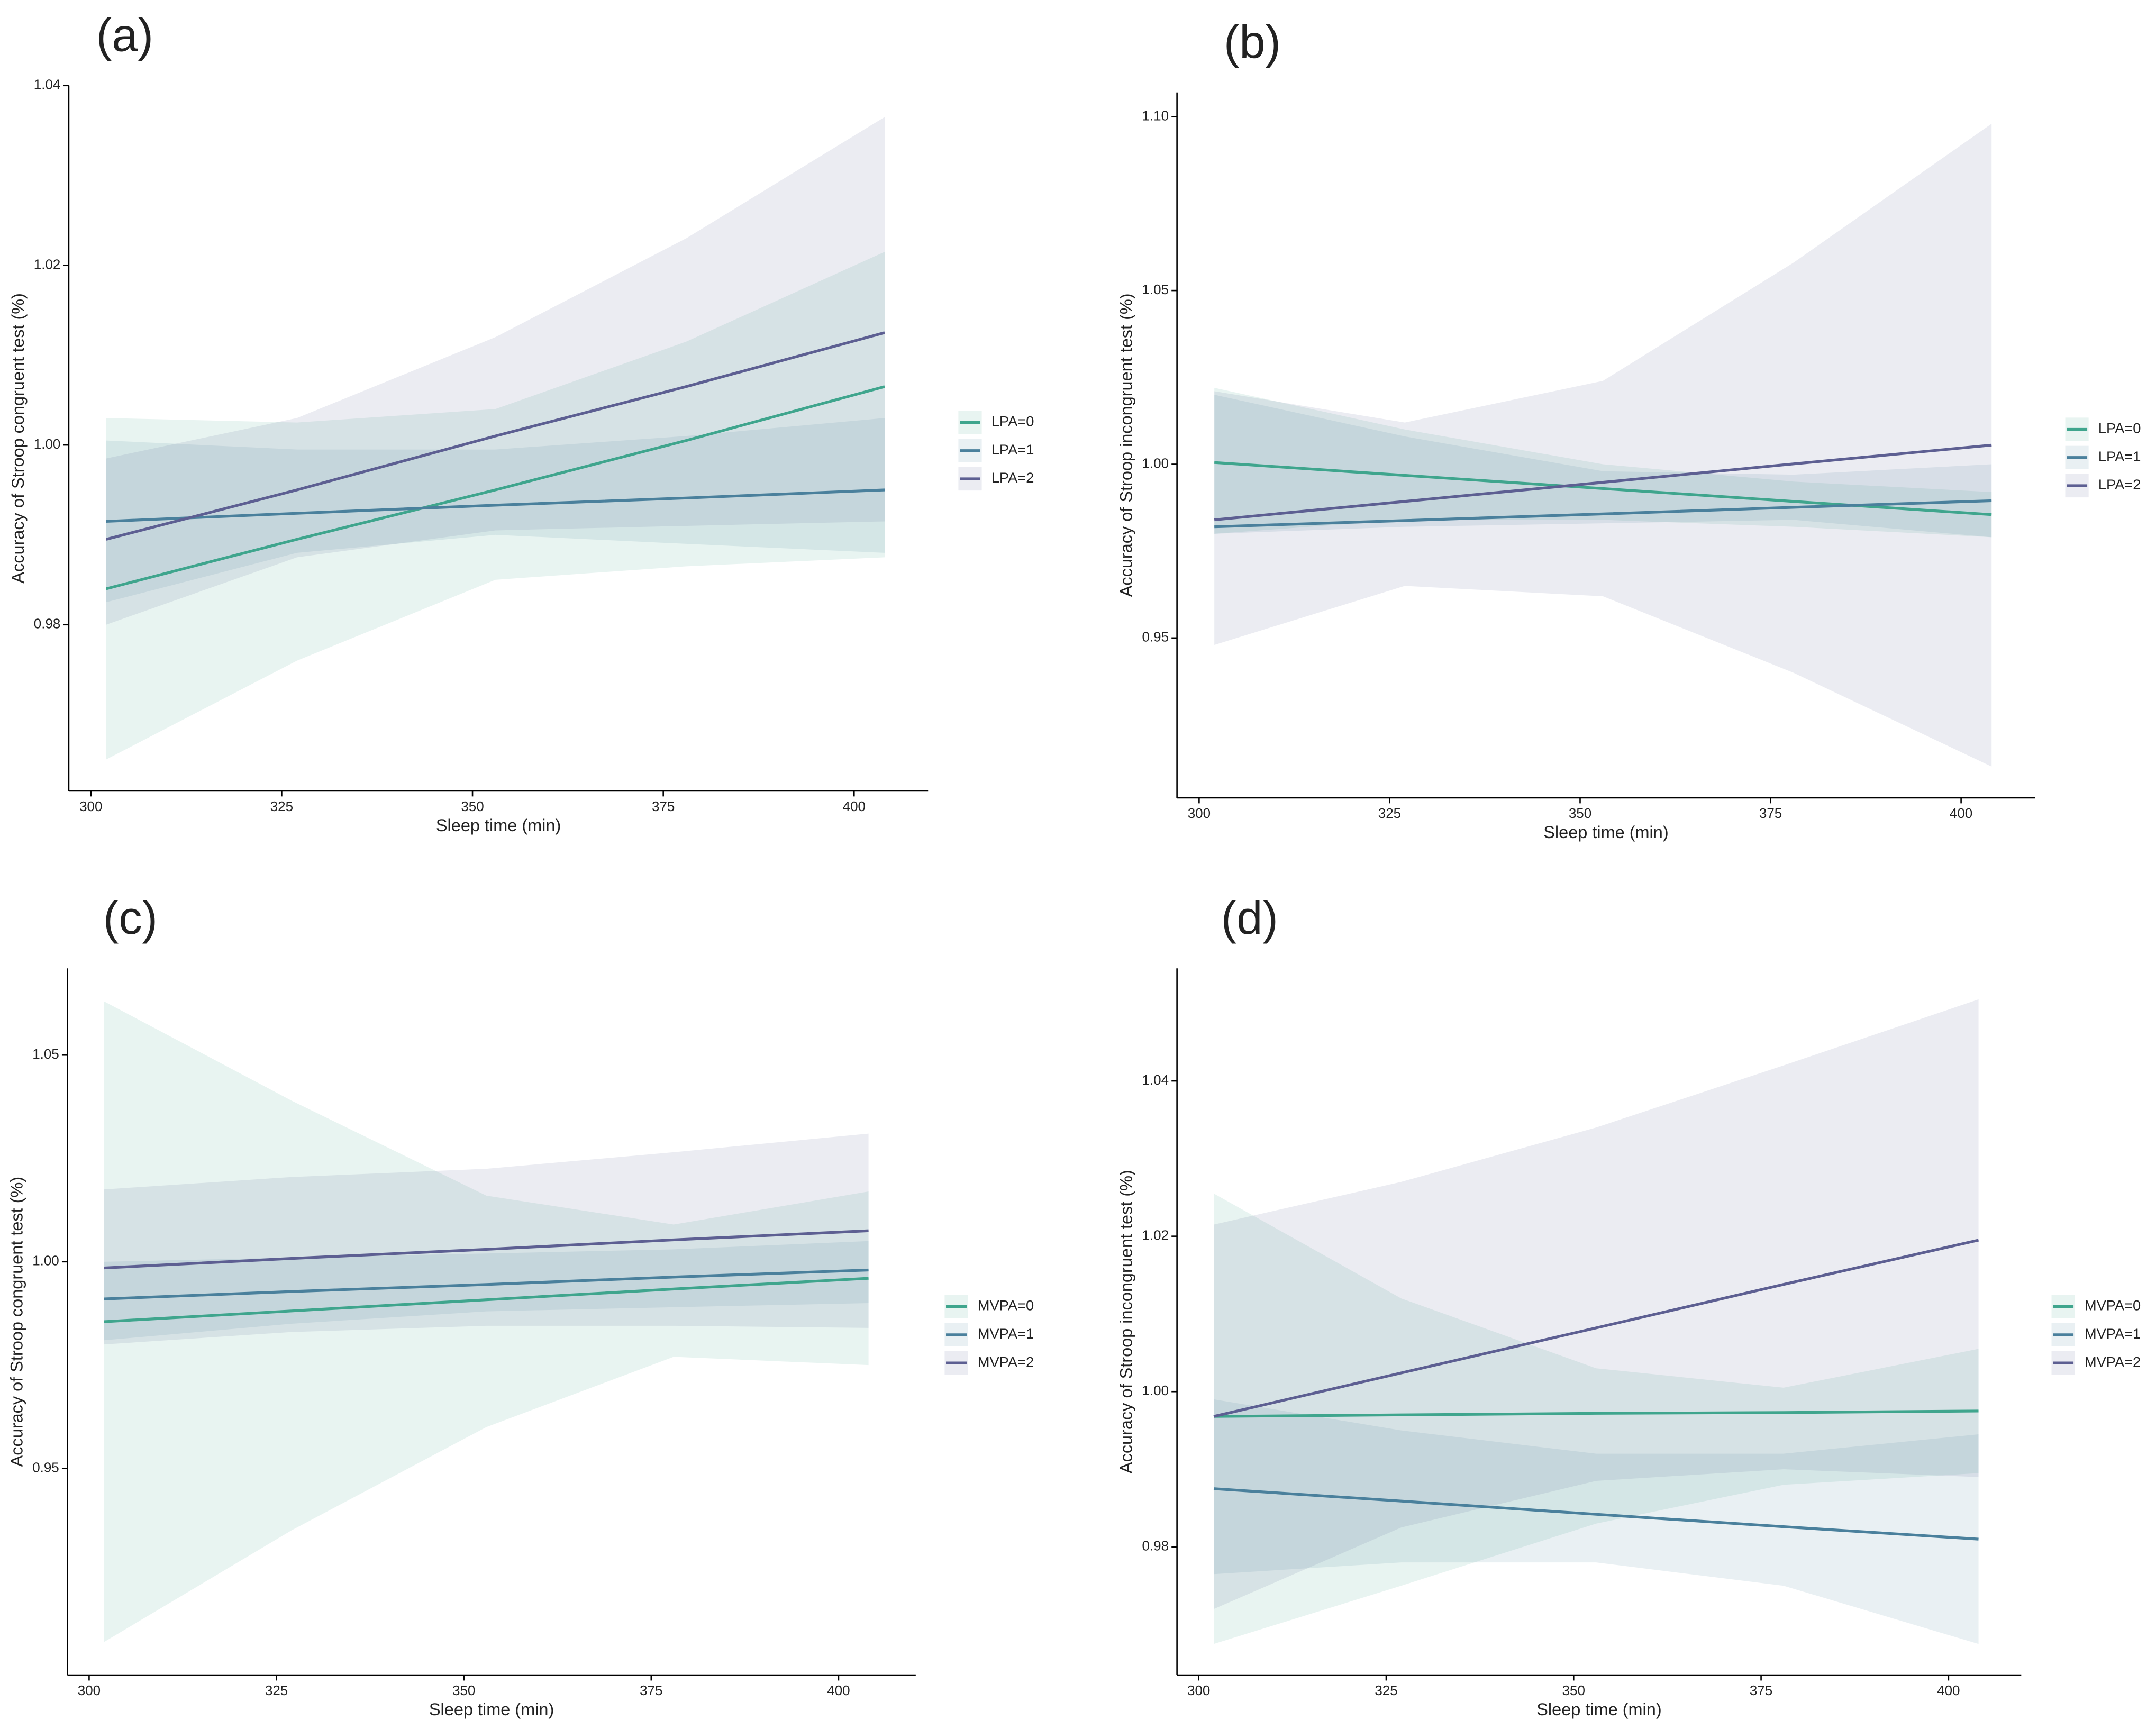 This screenshot has height=1729, width=2156. What do you see at coordinates (1253, 42) in the screenshot?
I see `panel-label: (b)` at bounding box center [1253, 42].